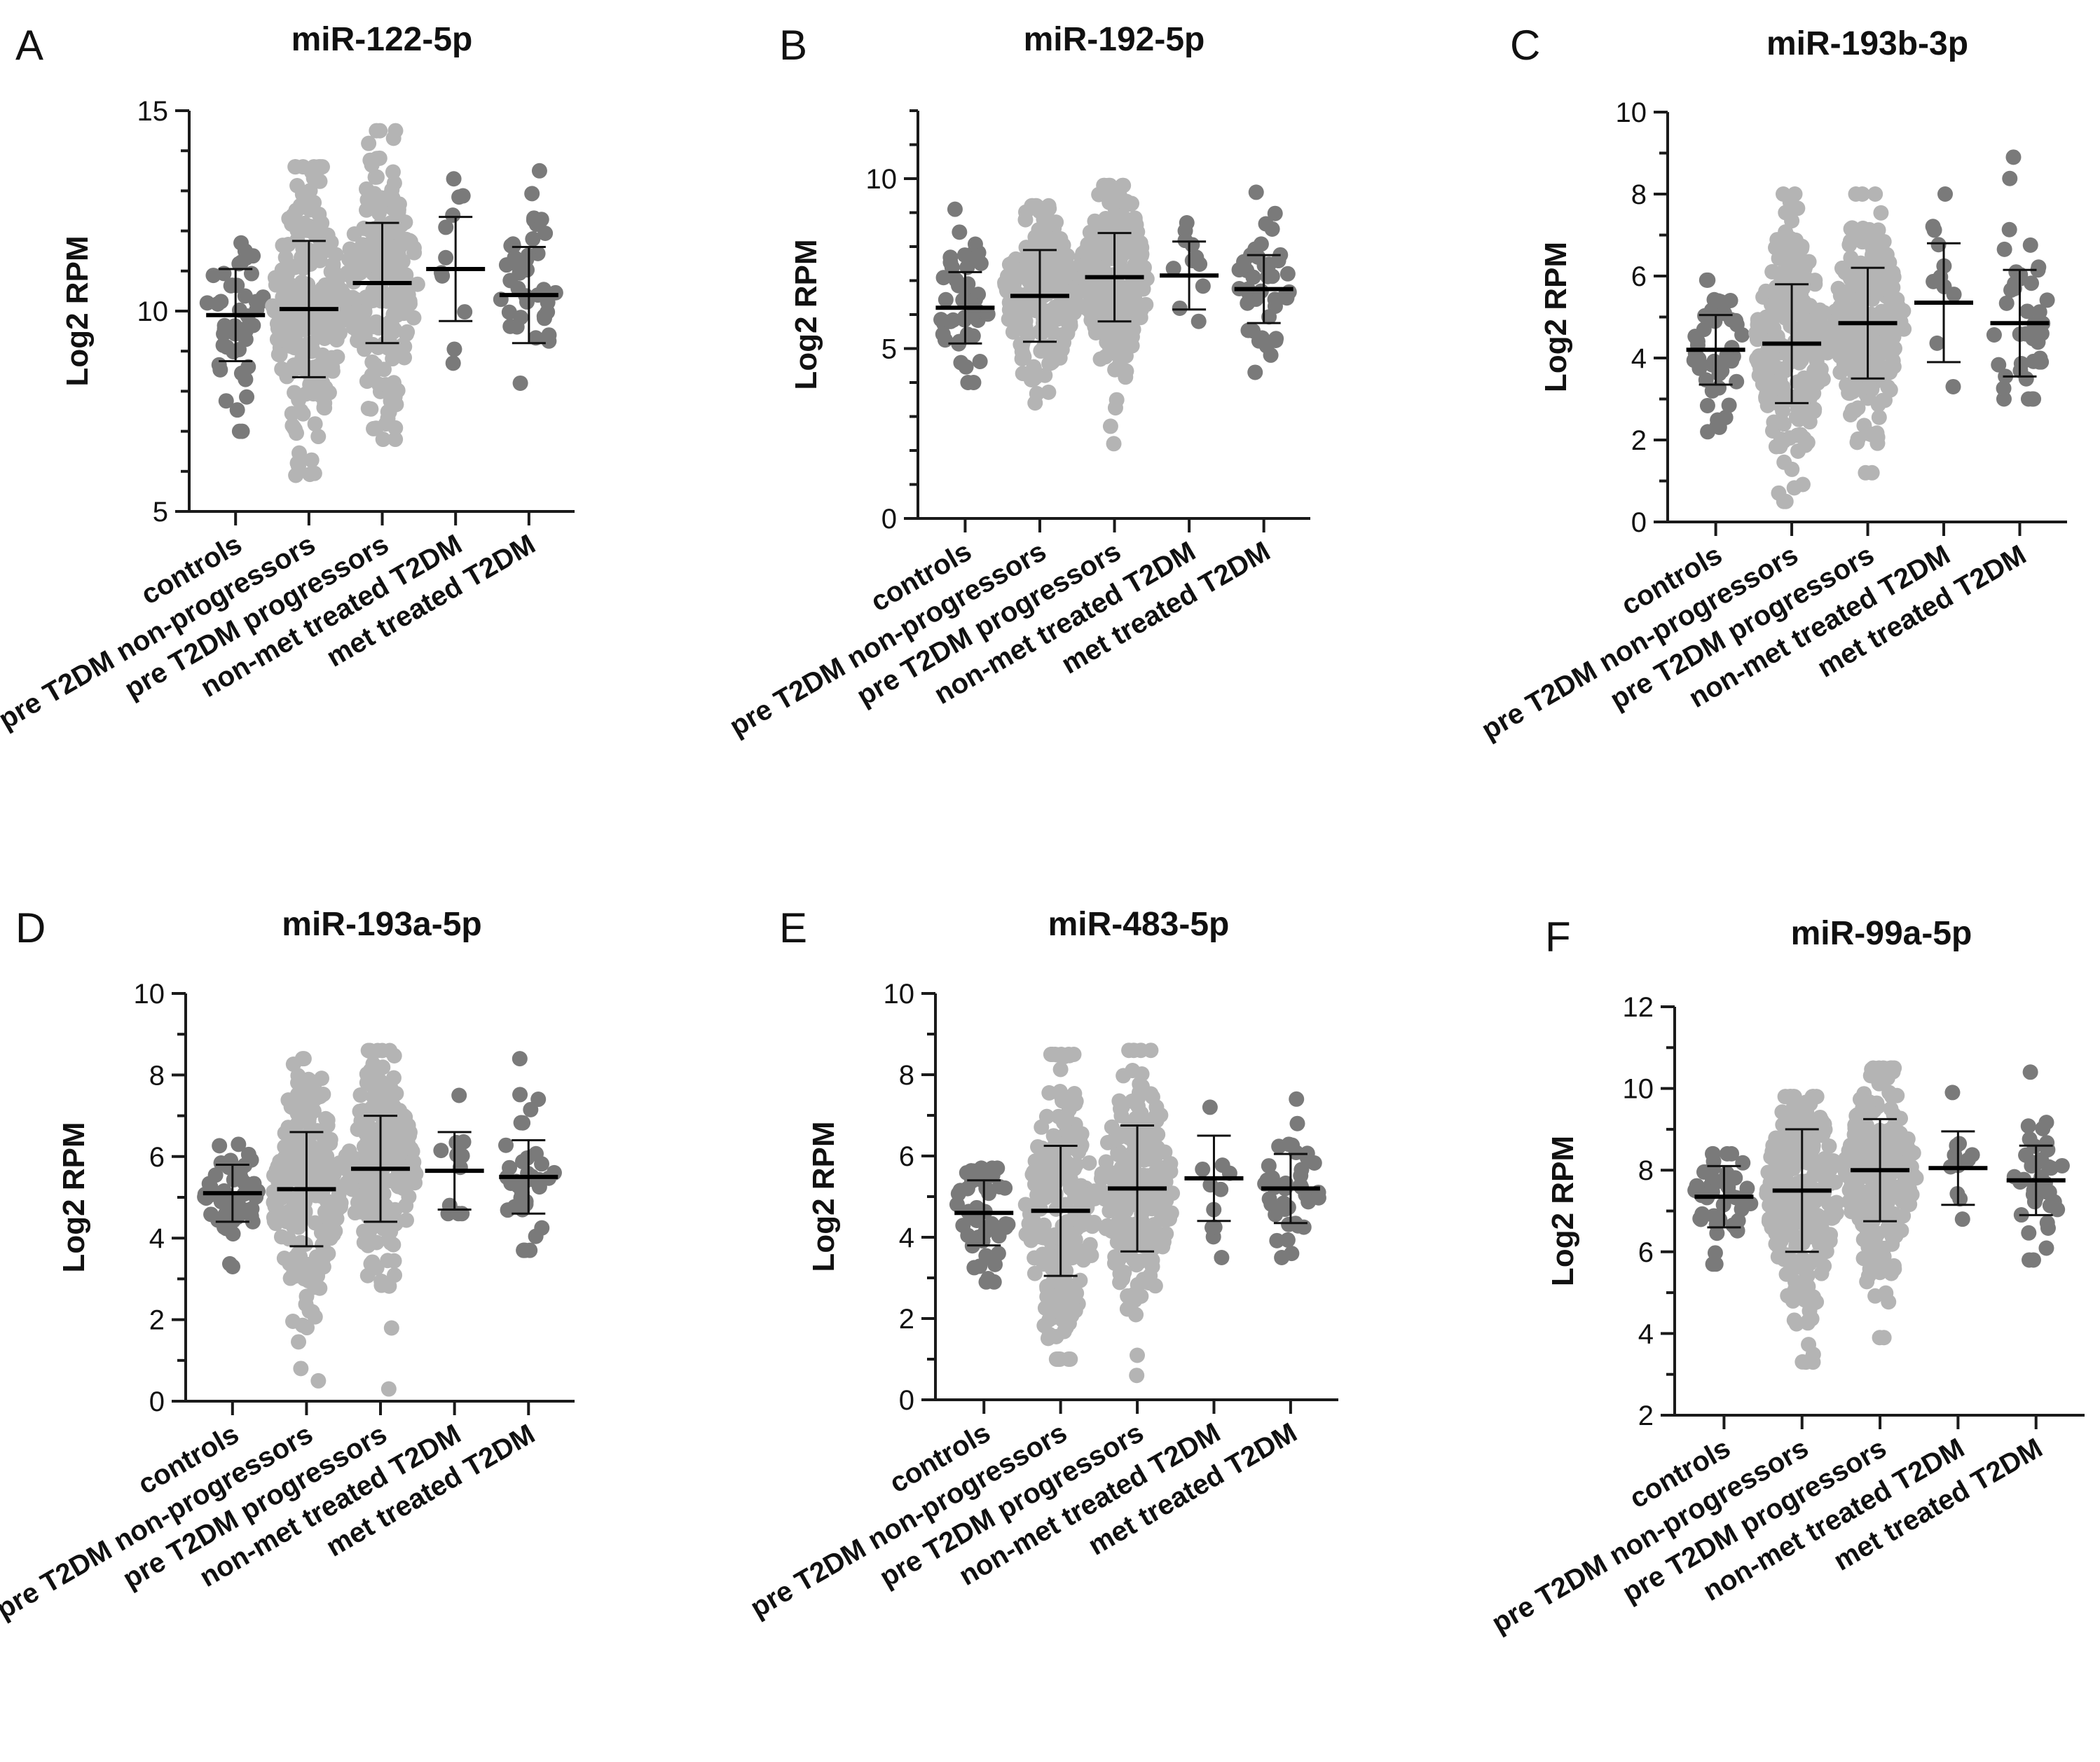 This screenshot has width=2100, height=1762. Describe the element at coordinates (889, 519) in the screenshot. I see `y-tick-label: 0` at that location.